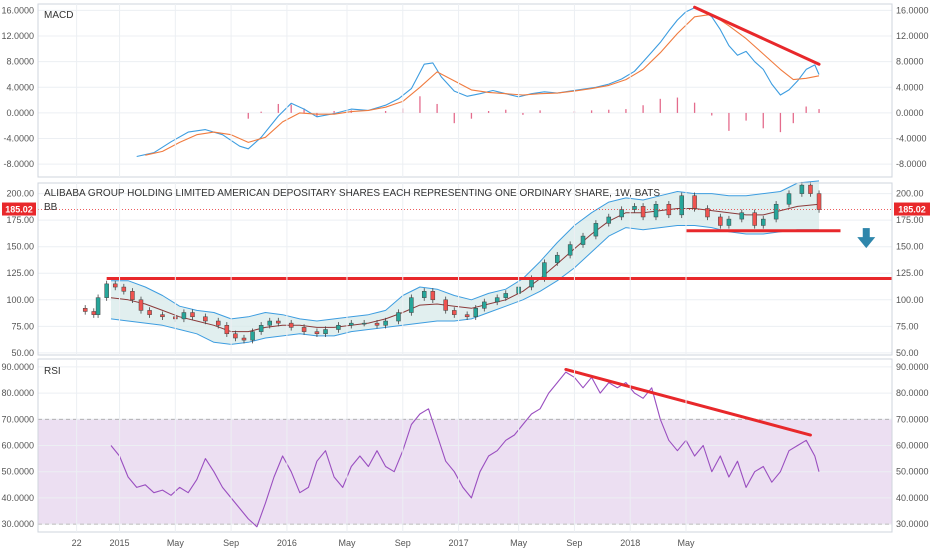 The width and height of the screenshot is (932, 550). What do you see at coordinates (630, 543) in the screenshot?
I see `x-tick-label: 2018` at bounding box center [630, 543].